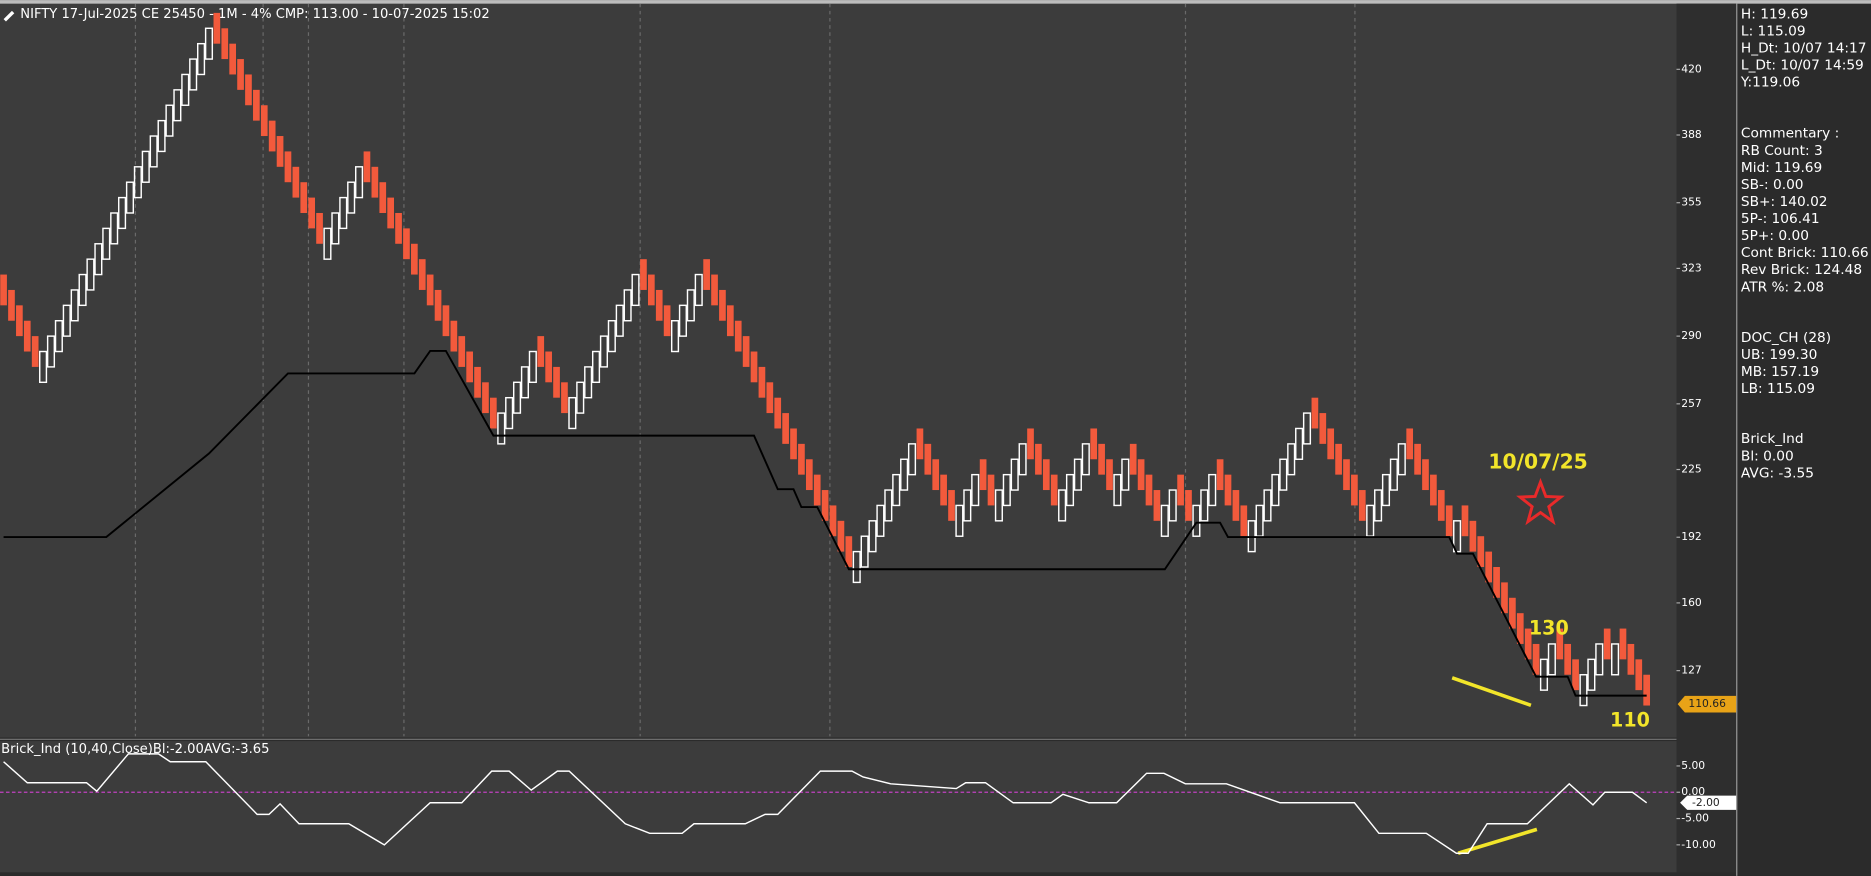 Image resolution: width=1871 pixels, height=876 pixels. I want to click on star-marker, so click(1540, 501).